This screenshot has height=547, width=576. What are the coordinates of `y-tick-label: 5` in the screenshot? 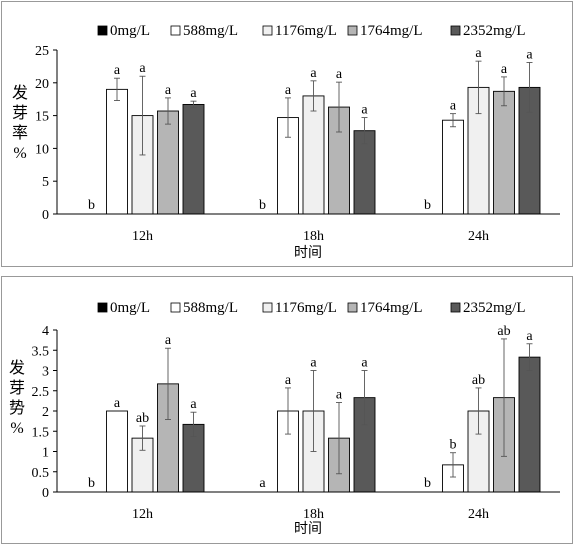 It's located at (45, 182).